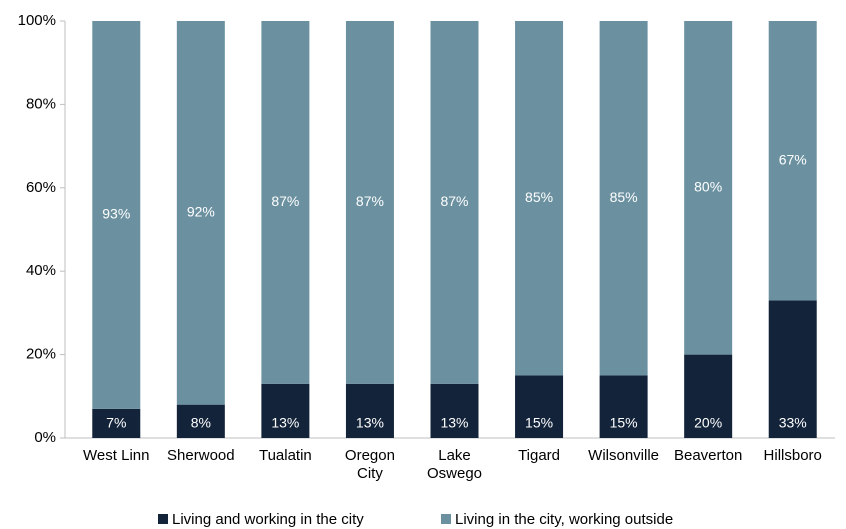 This screenshot has height=529, width=846. What do you see at coordinates (454, 473) in the screenshot?
I see `x-tick-line: Oswego` at bounding box center [454, 473].